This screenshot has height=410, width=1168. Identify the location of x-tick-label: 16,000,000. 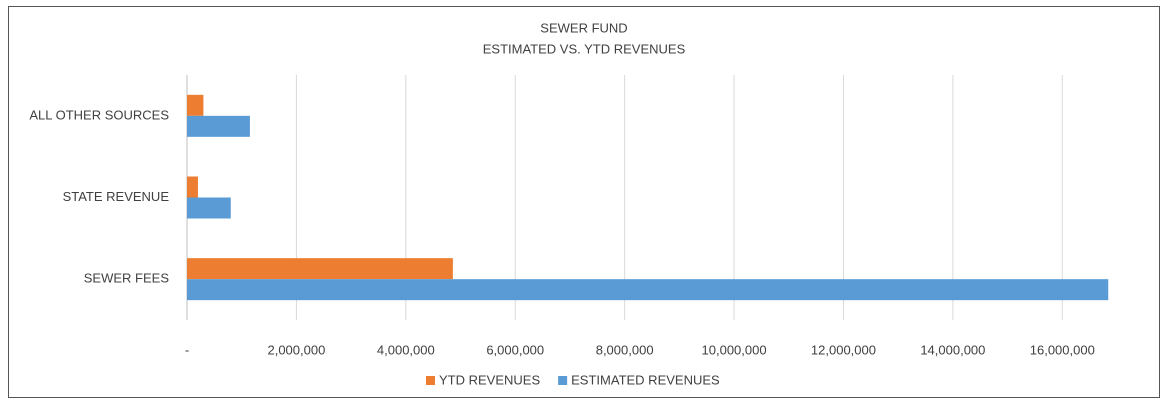
(1062, 349).